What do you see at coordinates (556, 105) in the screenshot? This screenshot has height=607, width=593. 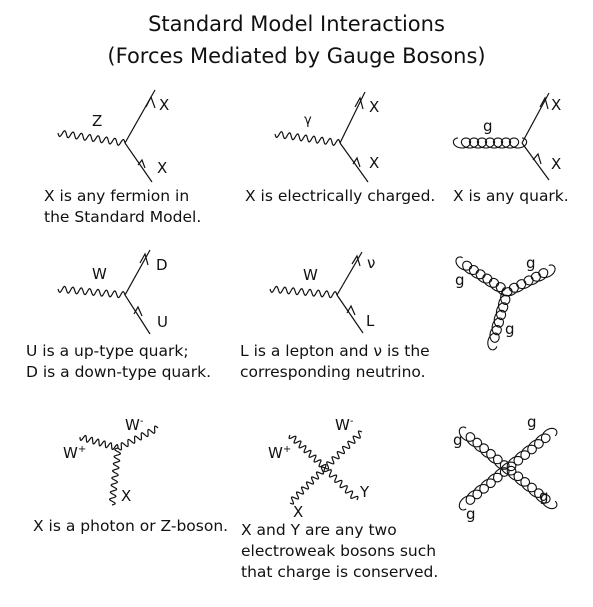 I see `quark-out-label: X` at bounding box center [556, 105].